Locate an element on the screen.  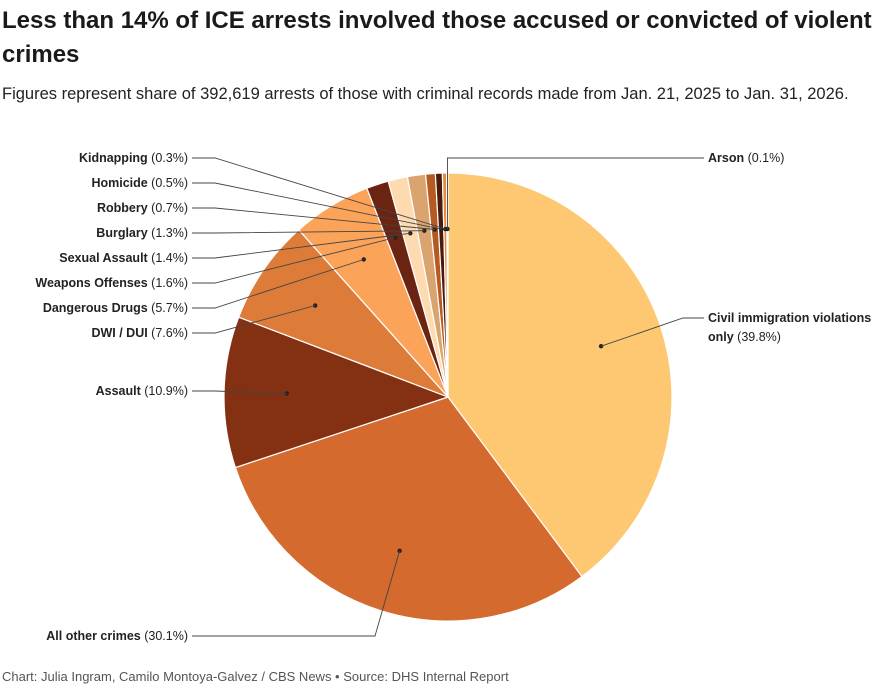
leader-line-dwi-dui is located at coordinates (254, 319).